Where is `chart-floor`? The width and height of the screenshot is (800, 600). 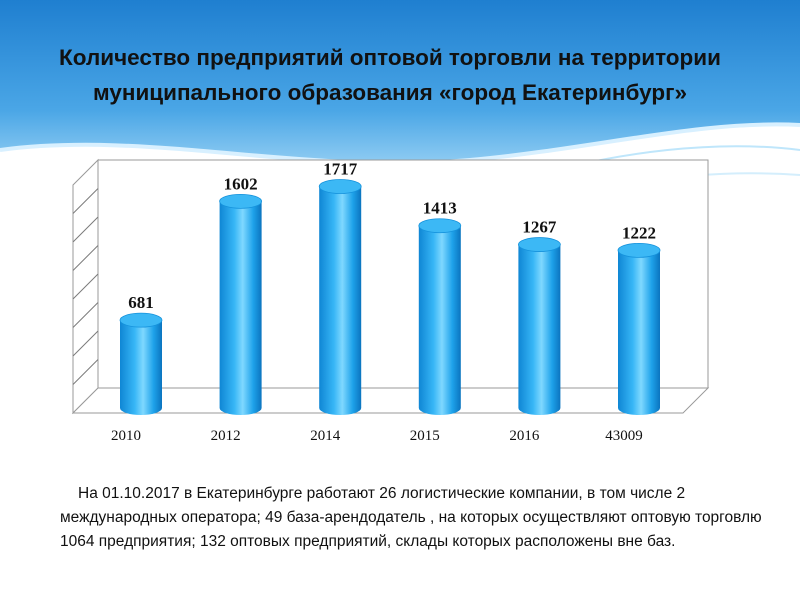
chart-floor is located at coordinates (390, 400).